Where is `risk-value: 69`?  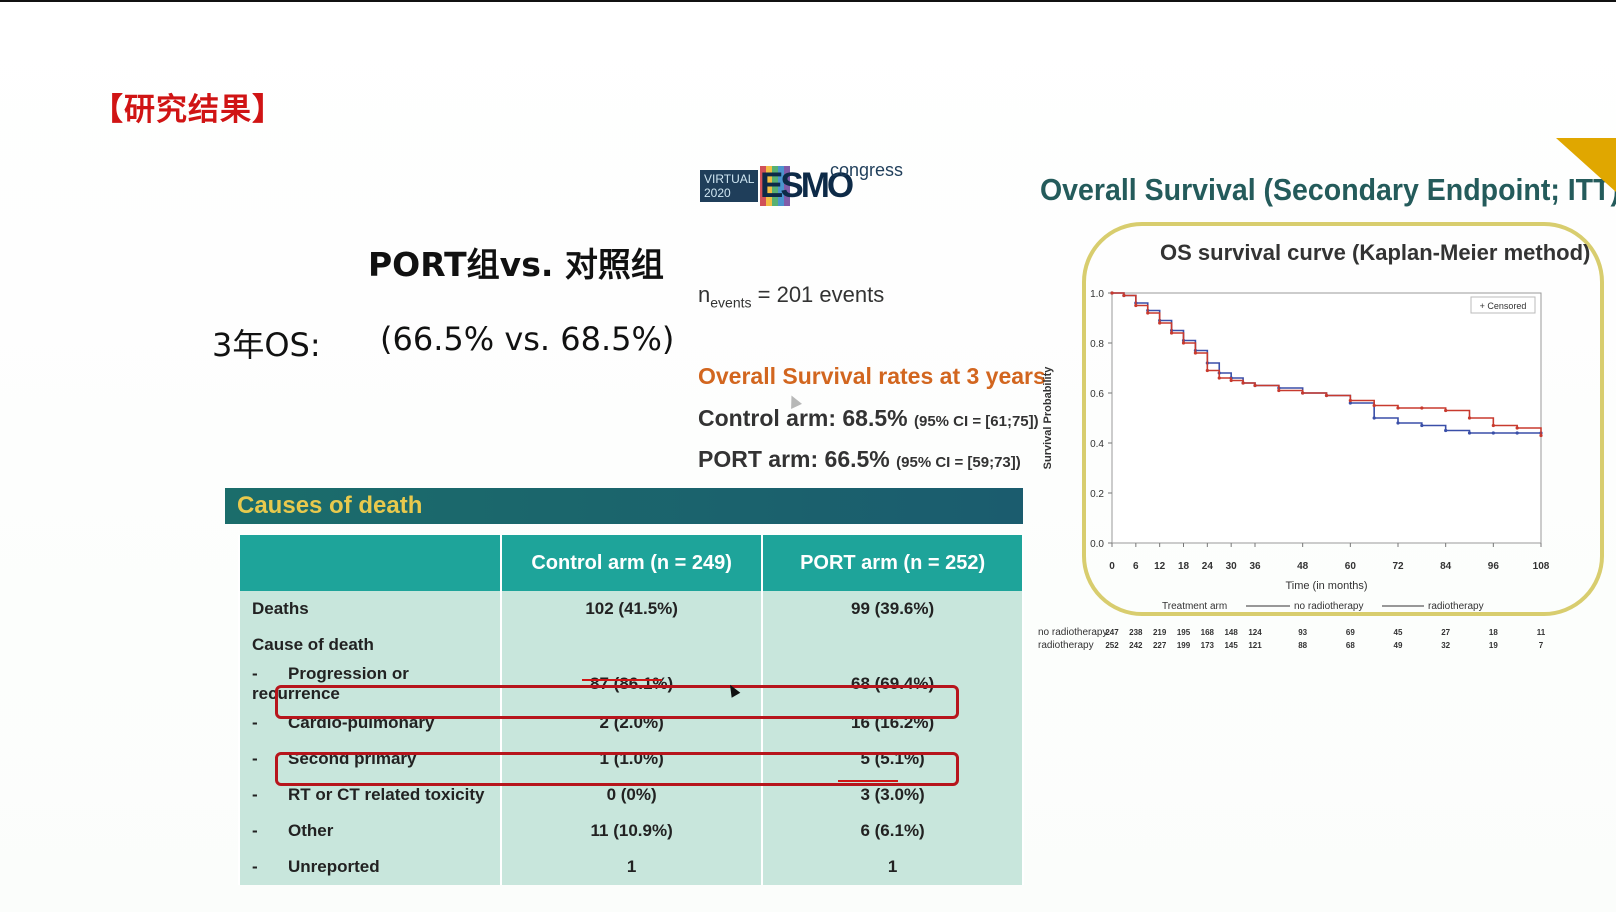
risk-value: 69 is located at coordinates (1350, 632).